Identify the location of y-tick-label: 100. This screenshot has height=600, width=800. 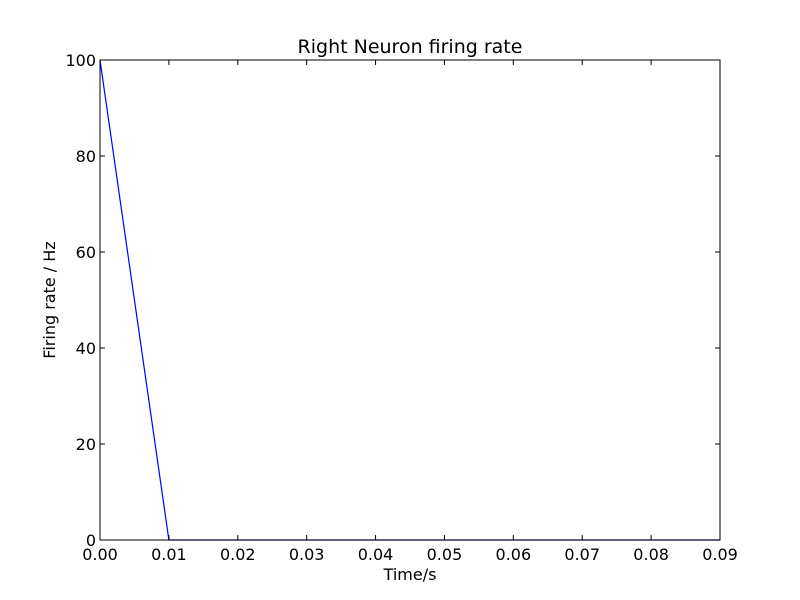
(80, 60).